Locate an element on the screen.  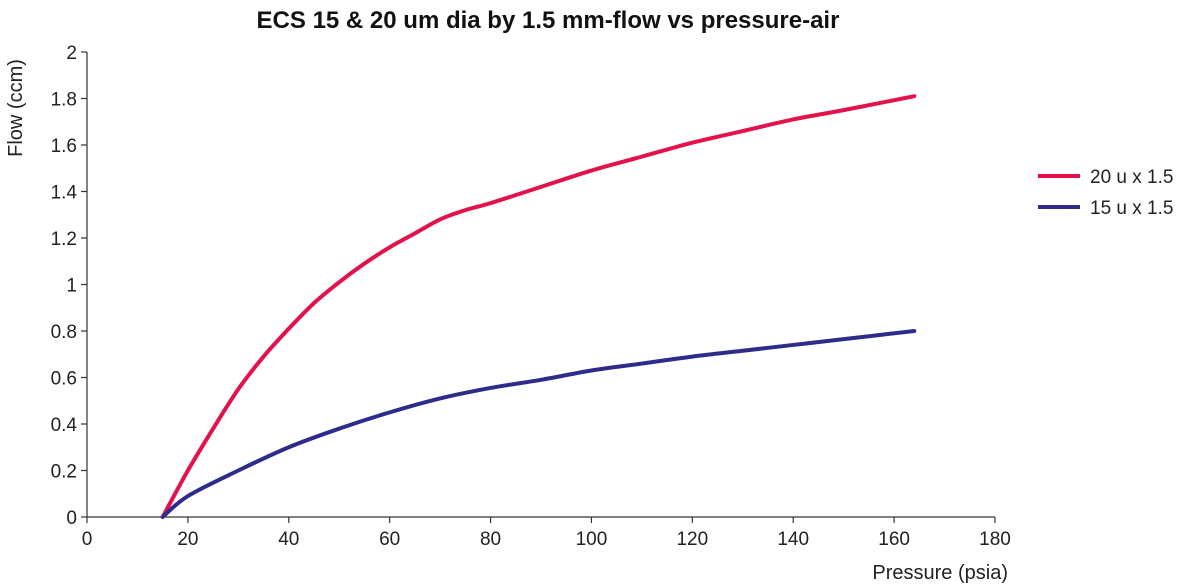
y-tick-label: 1.8 is located at coordinates (64, 100).